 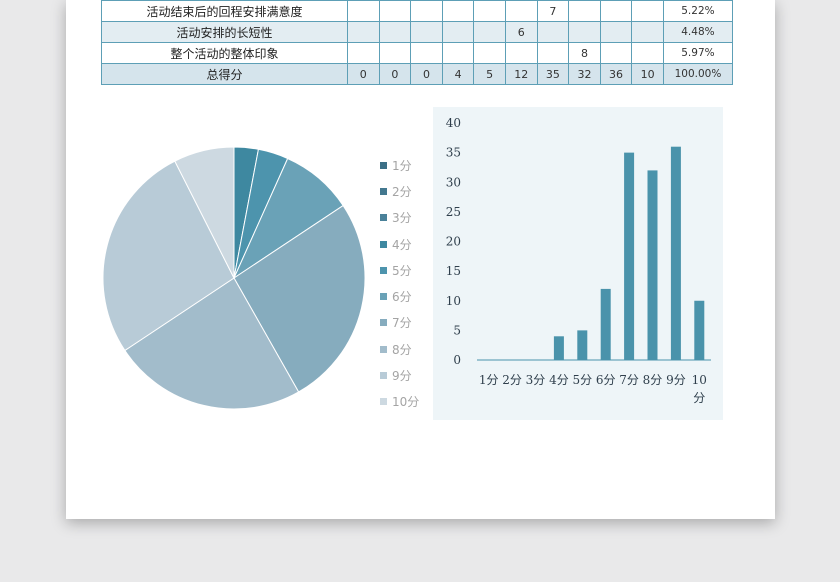 I want to click on row-label: 整个活动的整体印象, so click(x=224, y=53).